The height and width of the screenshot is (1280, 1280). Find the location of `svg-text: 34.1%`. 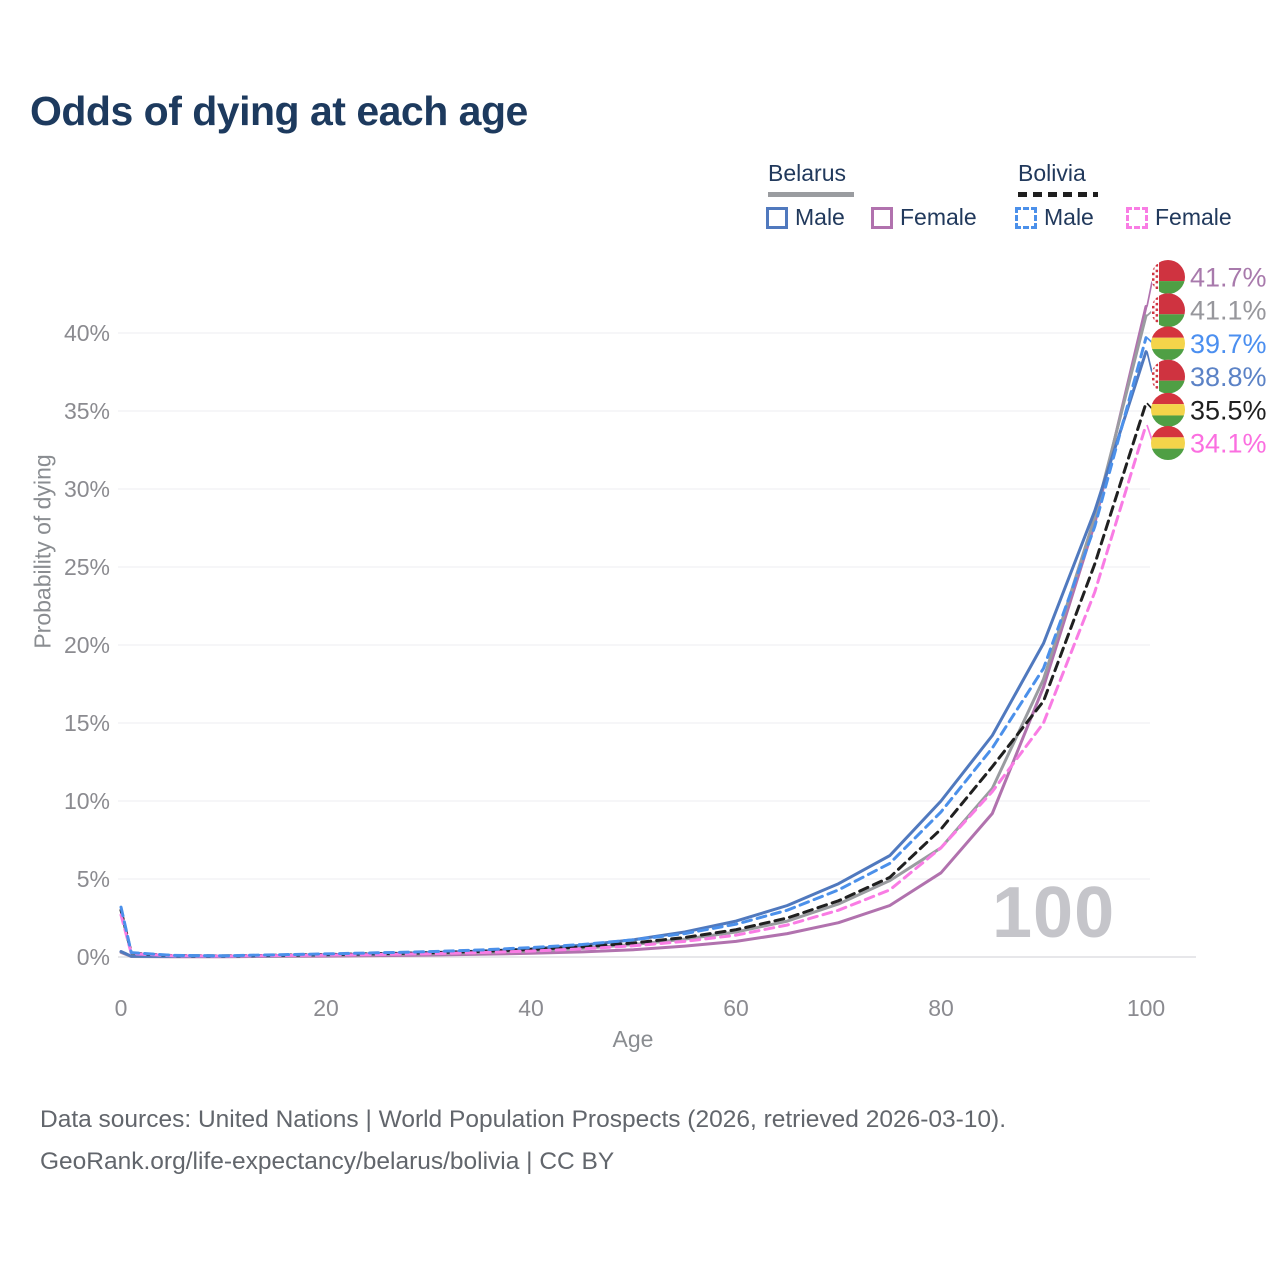

svg-text: 34.1% is located at coordinates (1228, 444).